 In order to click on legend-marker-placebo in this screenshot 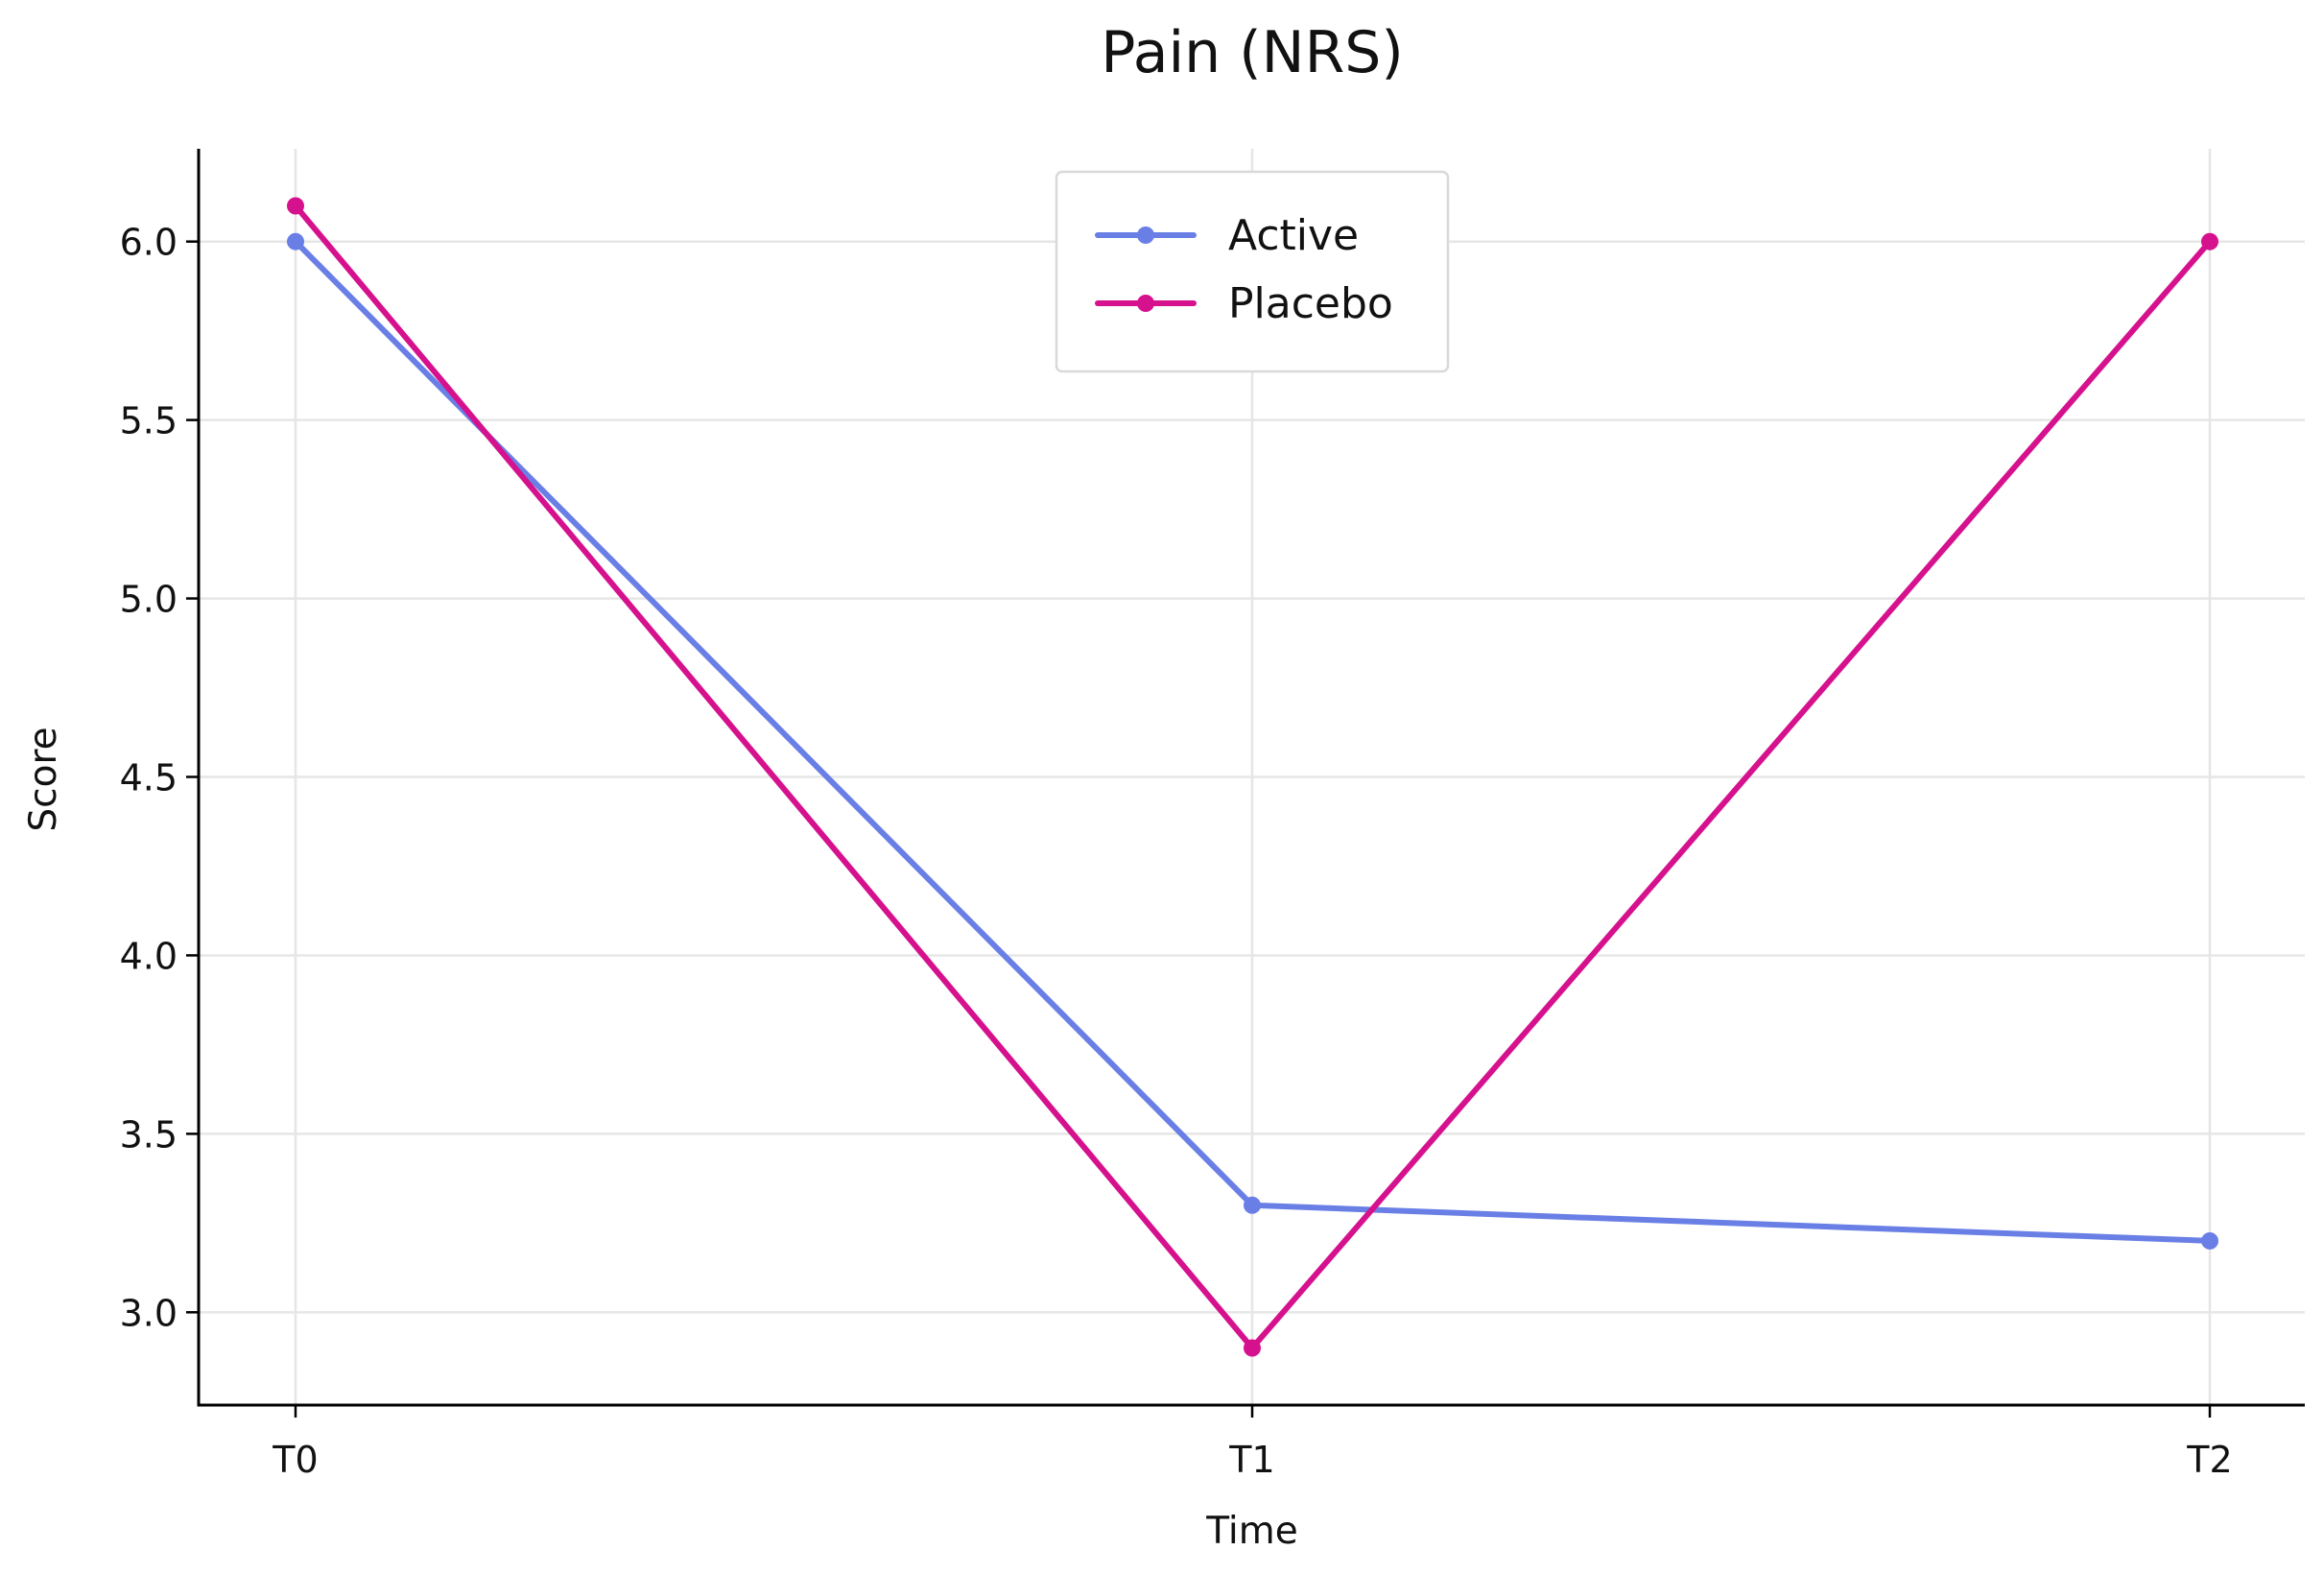, I will do `click(1145, 303)`.